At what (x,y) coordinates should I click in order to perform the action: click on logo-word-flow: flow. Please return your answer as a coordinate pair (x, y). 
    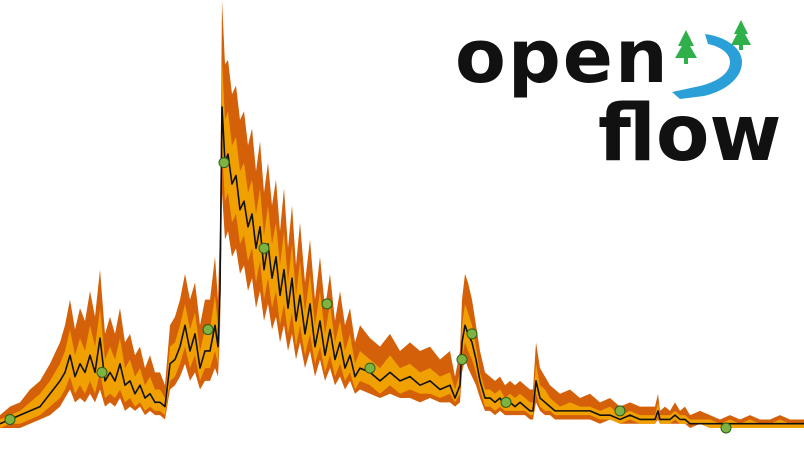
    Looking at the image, I should click on (689, 134).